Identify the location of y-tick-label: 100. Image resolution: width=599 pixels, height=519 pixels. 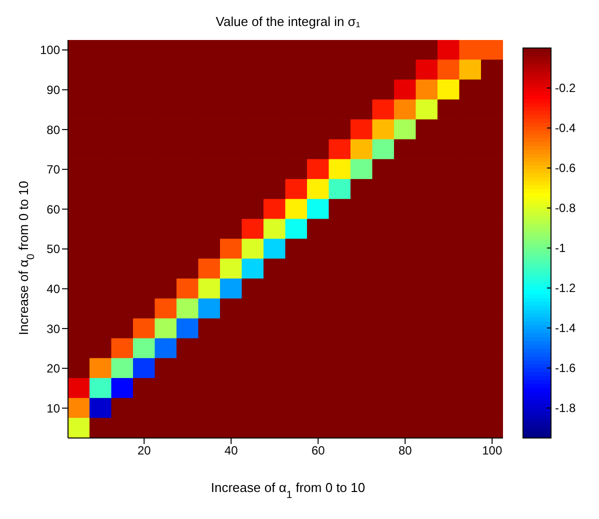
(50, 50).